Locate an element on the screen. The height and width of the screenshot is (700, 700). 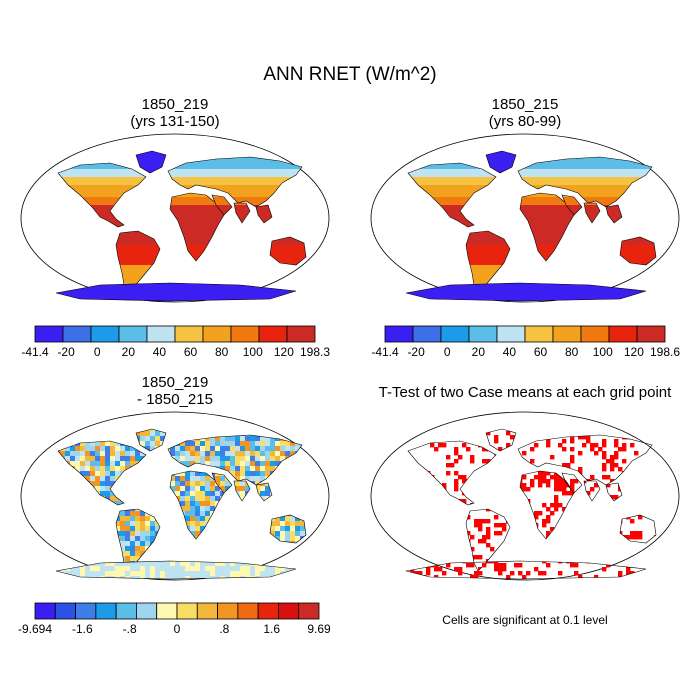
colorbar-tick-label: 198.6 is located at coordinates (665, 352).